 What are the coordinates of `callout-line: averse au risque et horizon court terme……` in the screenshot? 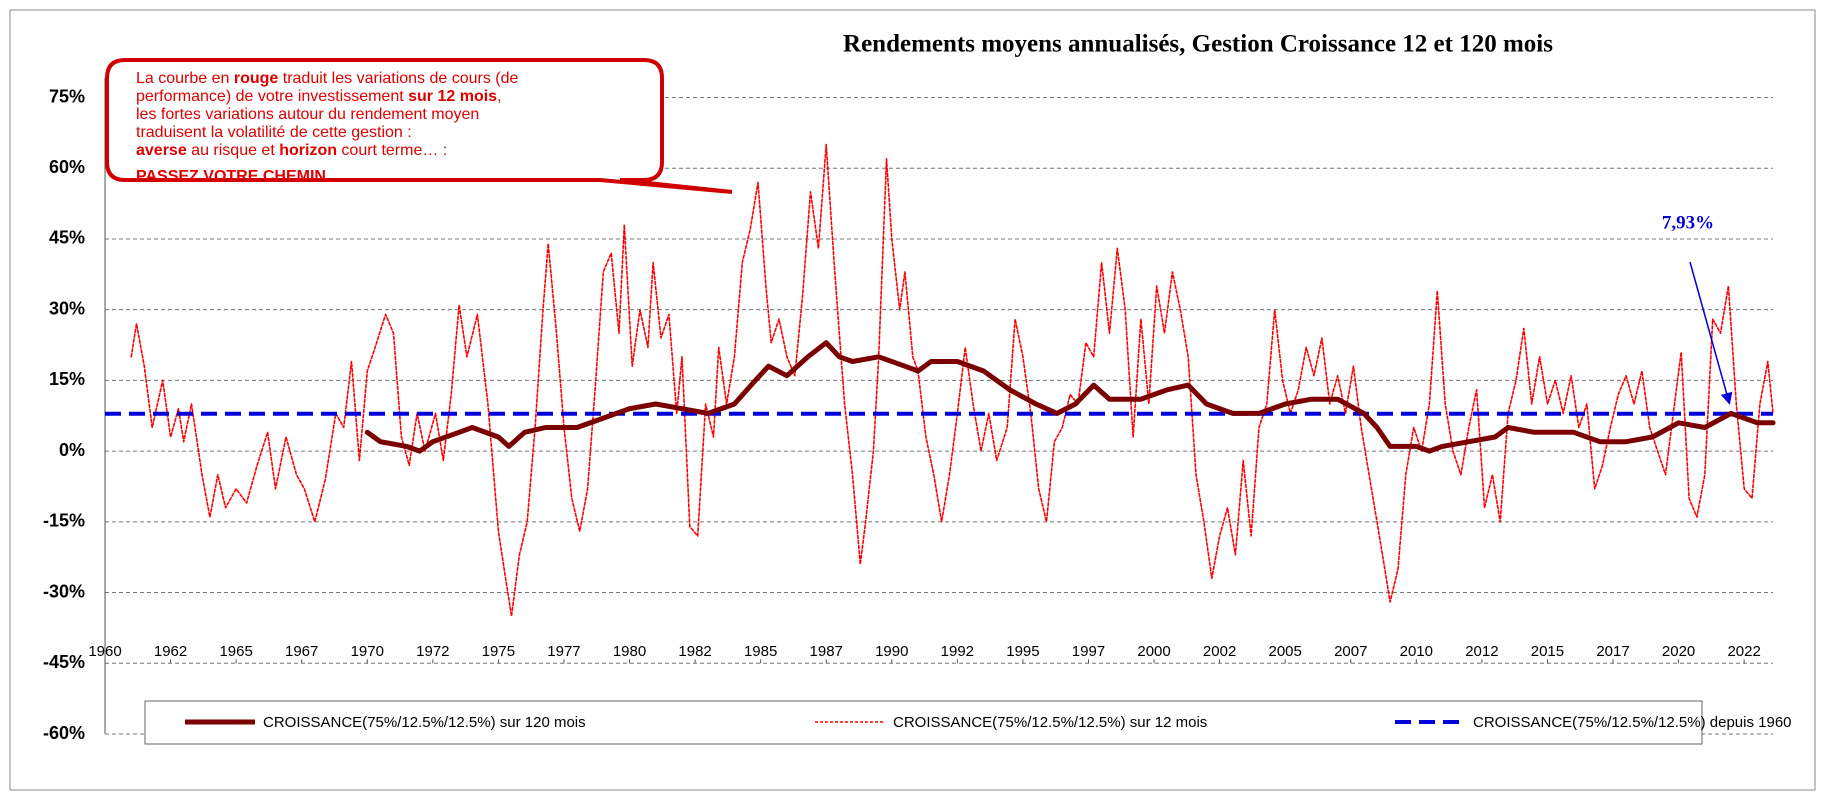 It's located at (291, 150).